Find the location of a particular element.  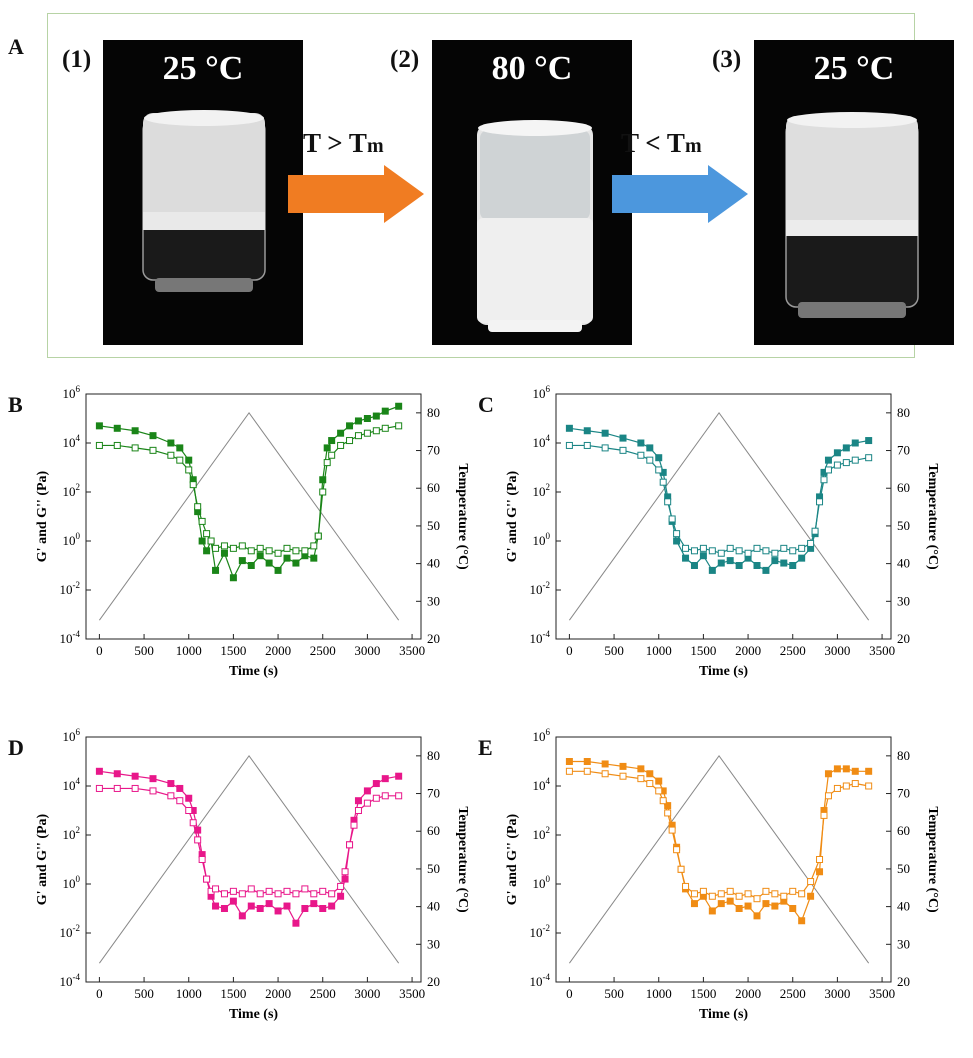

x-tick-label: 0 is located at coordinates (99, 993).